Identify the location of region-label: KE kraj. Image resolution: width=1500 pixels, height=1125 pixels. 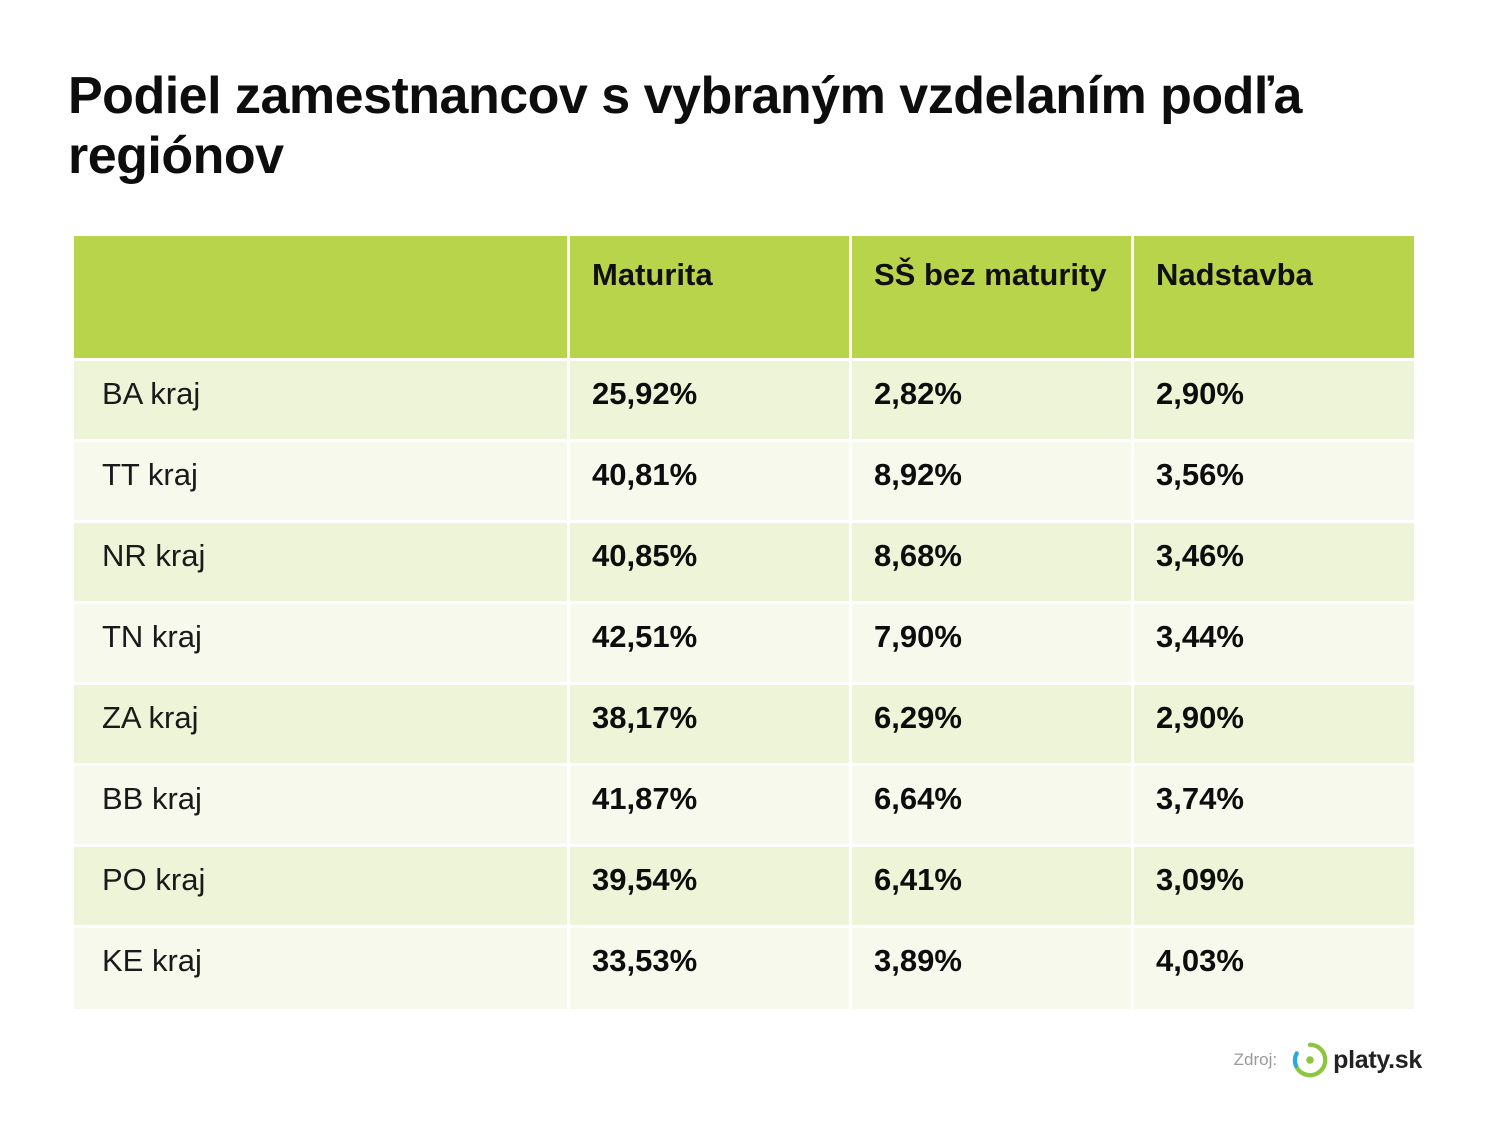
(322, 968).